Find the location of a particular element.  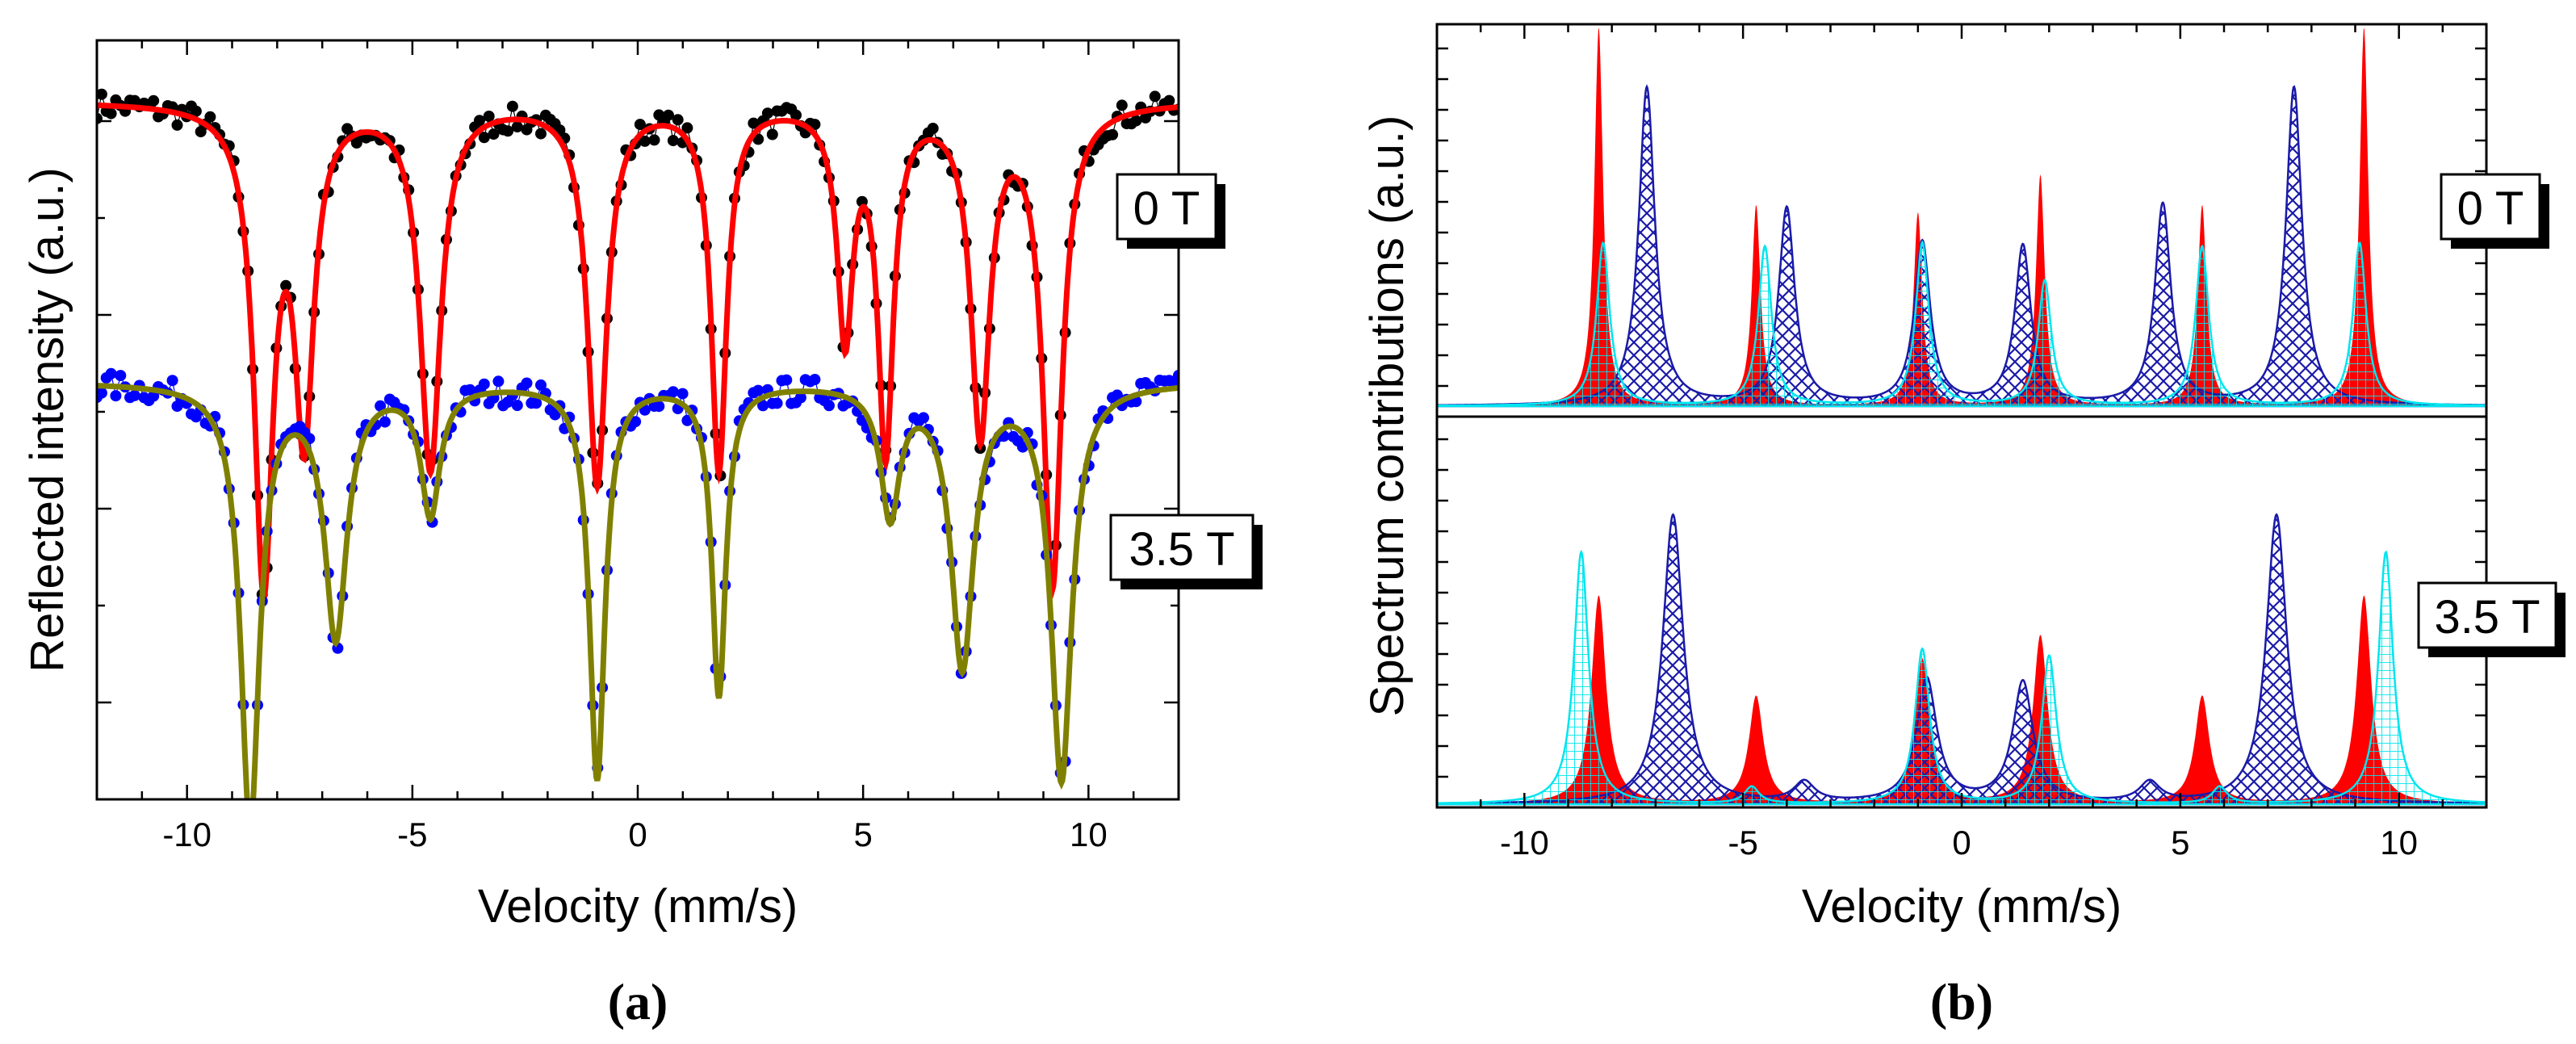

panel-b-ylabel: Spectrum contributions (a.u.) is located at coordinates (1387, 416).